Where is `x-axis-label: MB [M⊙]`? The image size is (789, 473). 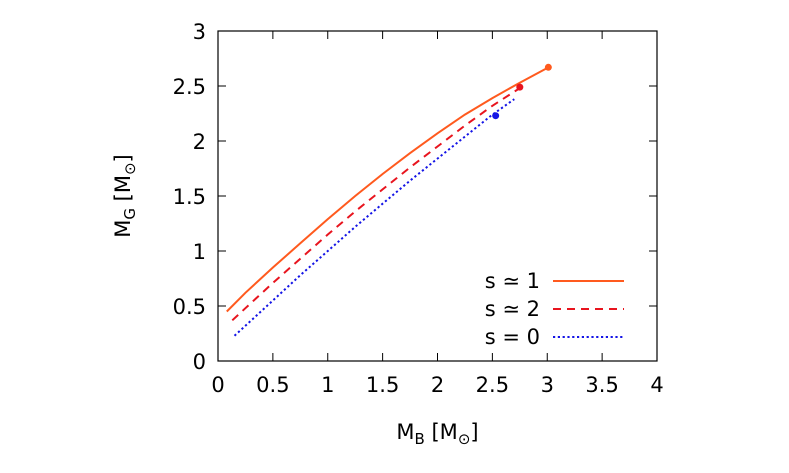 x-axis-label: MB [M⊙] is located at coordinates (437, 434).